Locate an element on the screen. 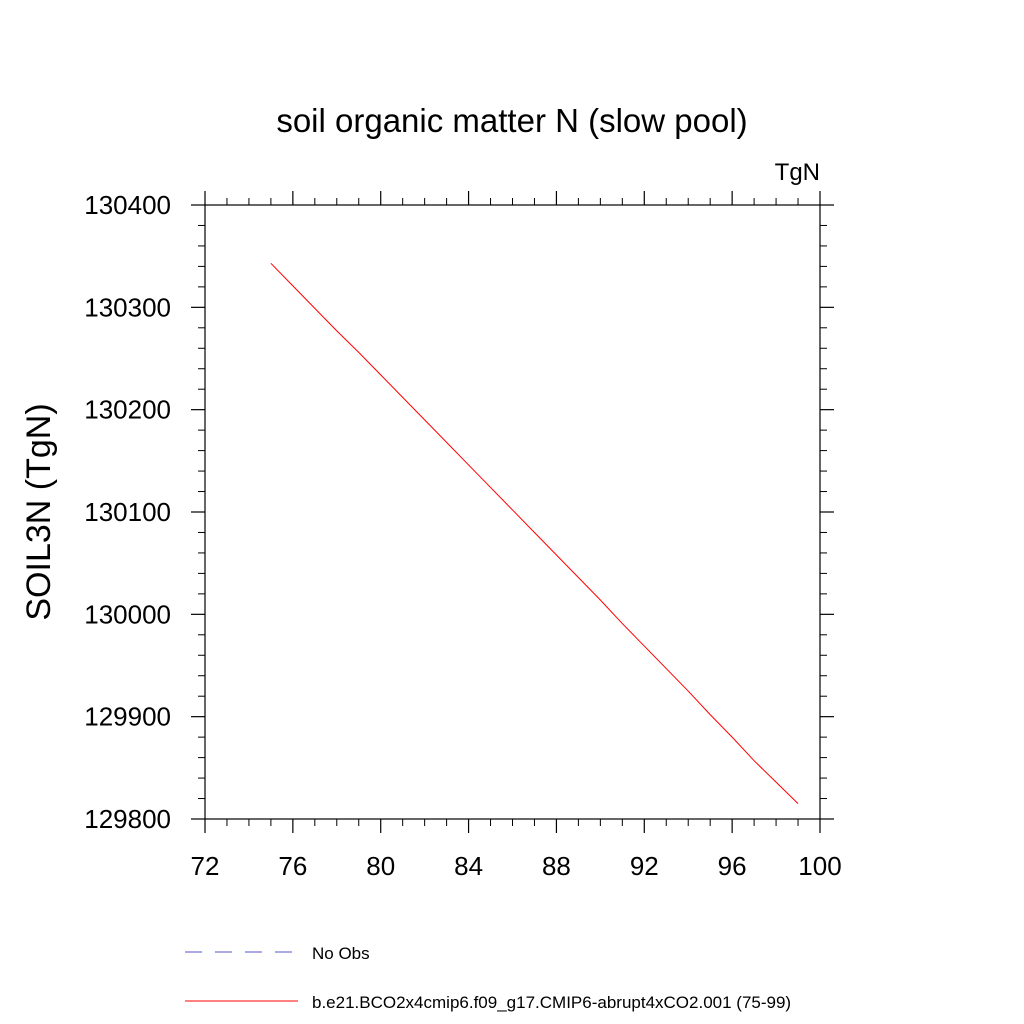  x-tick-label: 80 is located at coordinates (380, 866).